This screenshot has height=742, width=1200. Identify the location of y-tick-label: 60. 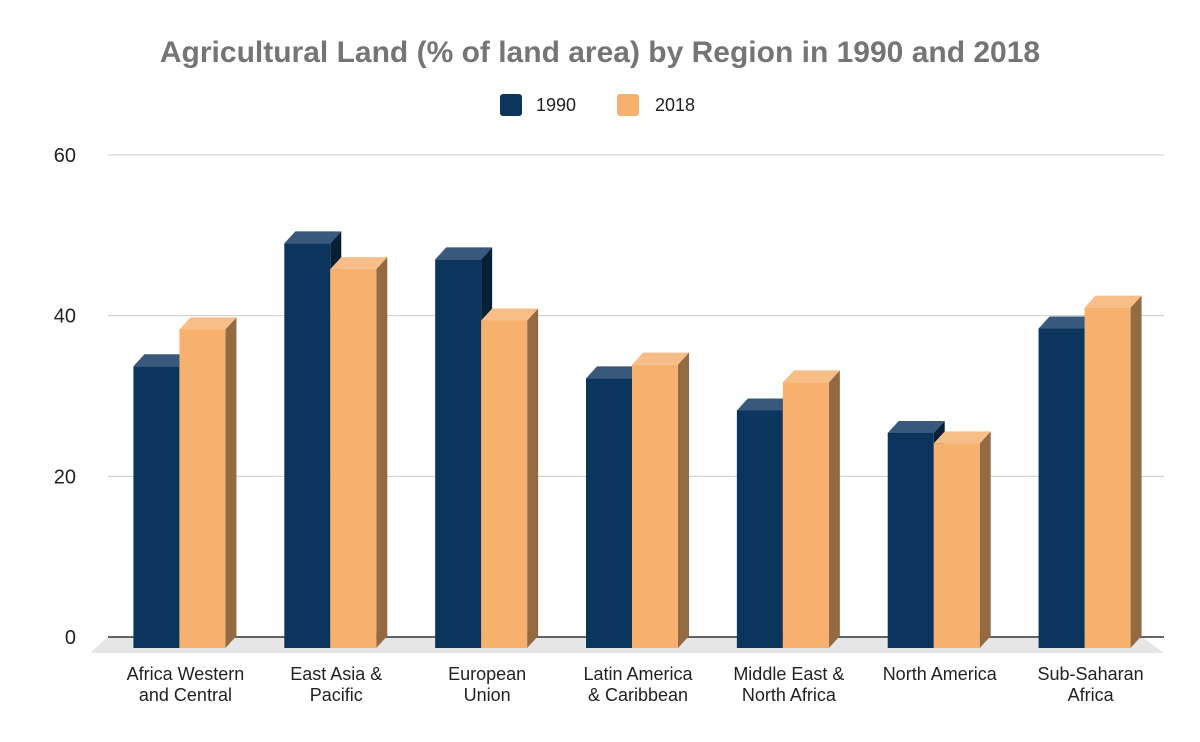
(65, 156).